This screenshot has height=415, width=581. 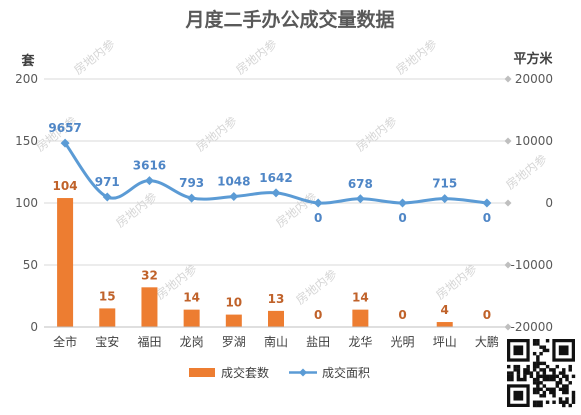 I want to click on legend-bar-swatch, so click(x=202, y=372).